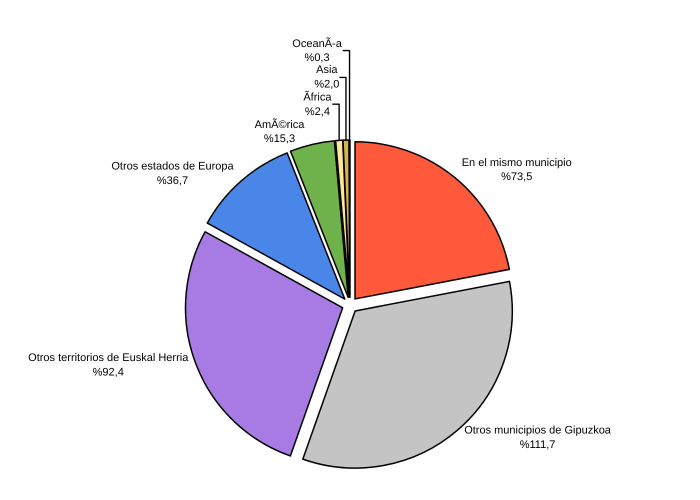 The height and width of the screenshot is (500, 700). What do you see at coordinates (172, 180) in the screenshot?
I see `data-label: %36,7` at bounding box center [172, 180].